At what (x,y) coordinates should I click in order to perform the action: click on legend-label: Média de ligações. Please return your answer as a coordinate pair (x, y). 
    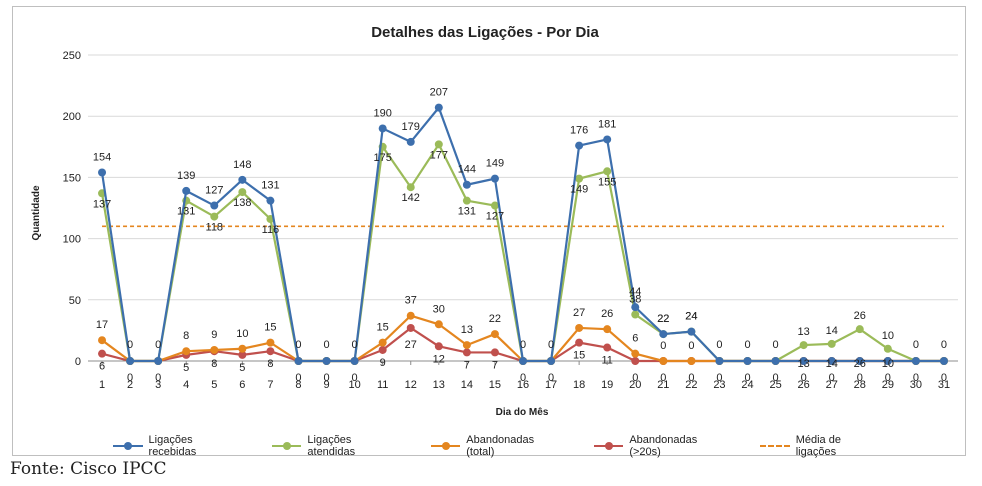
    Looking at the image, I should click on (818, 446).